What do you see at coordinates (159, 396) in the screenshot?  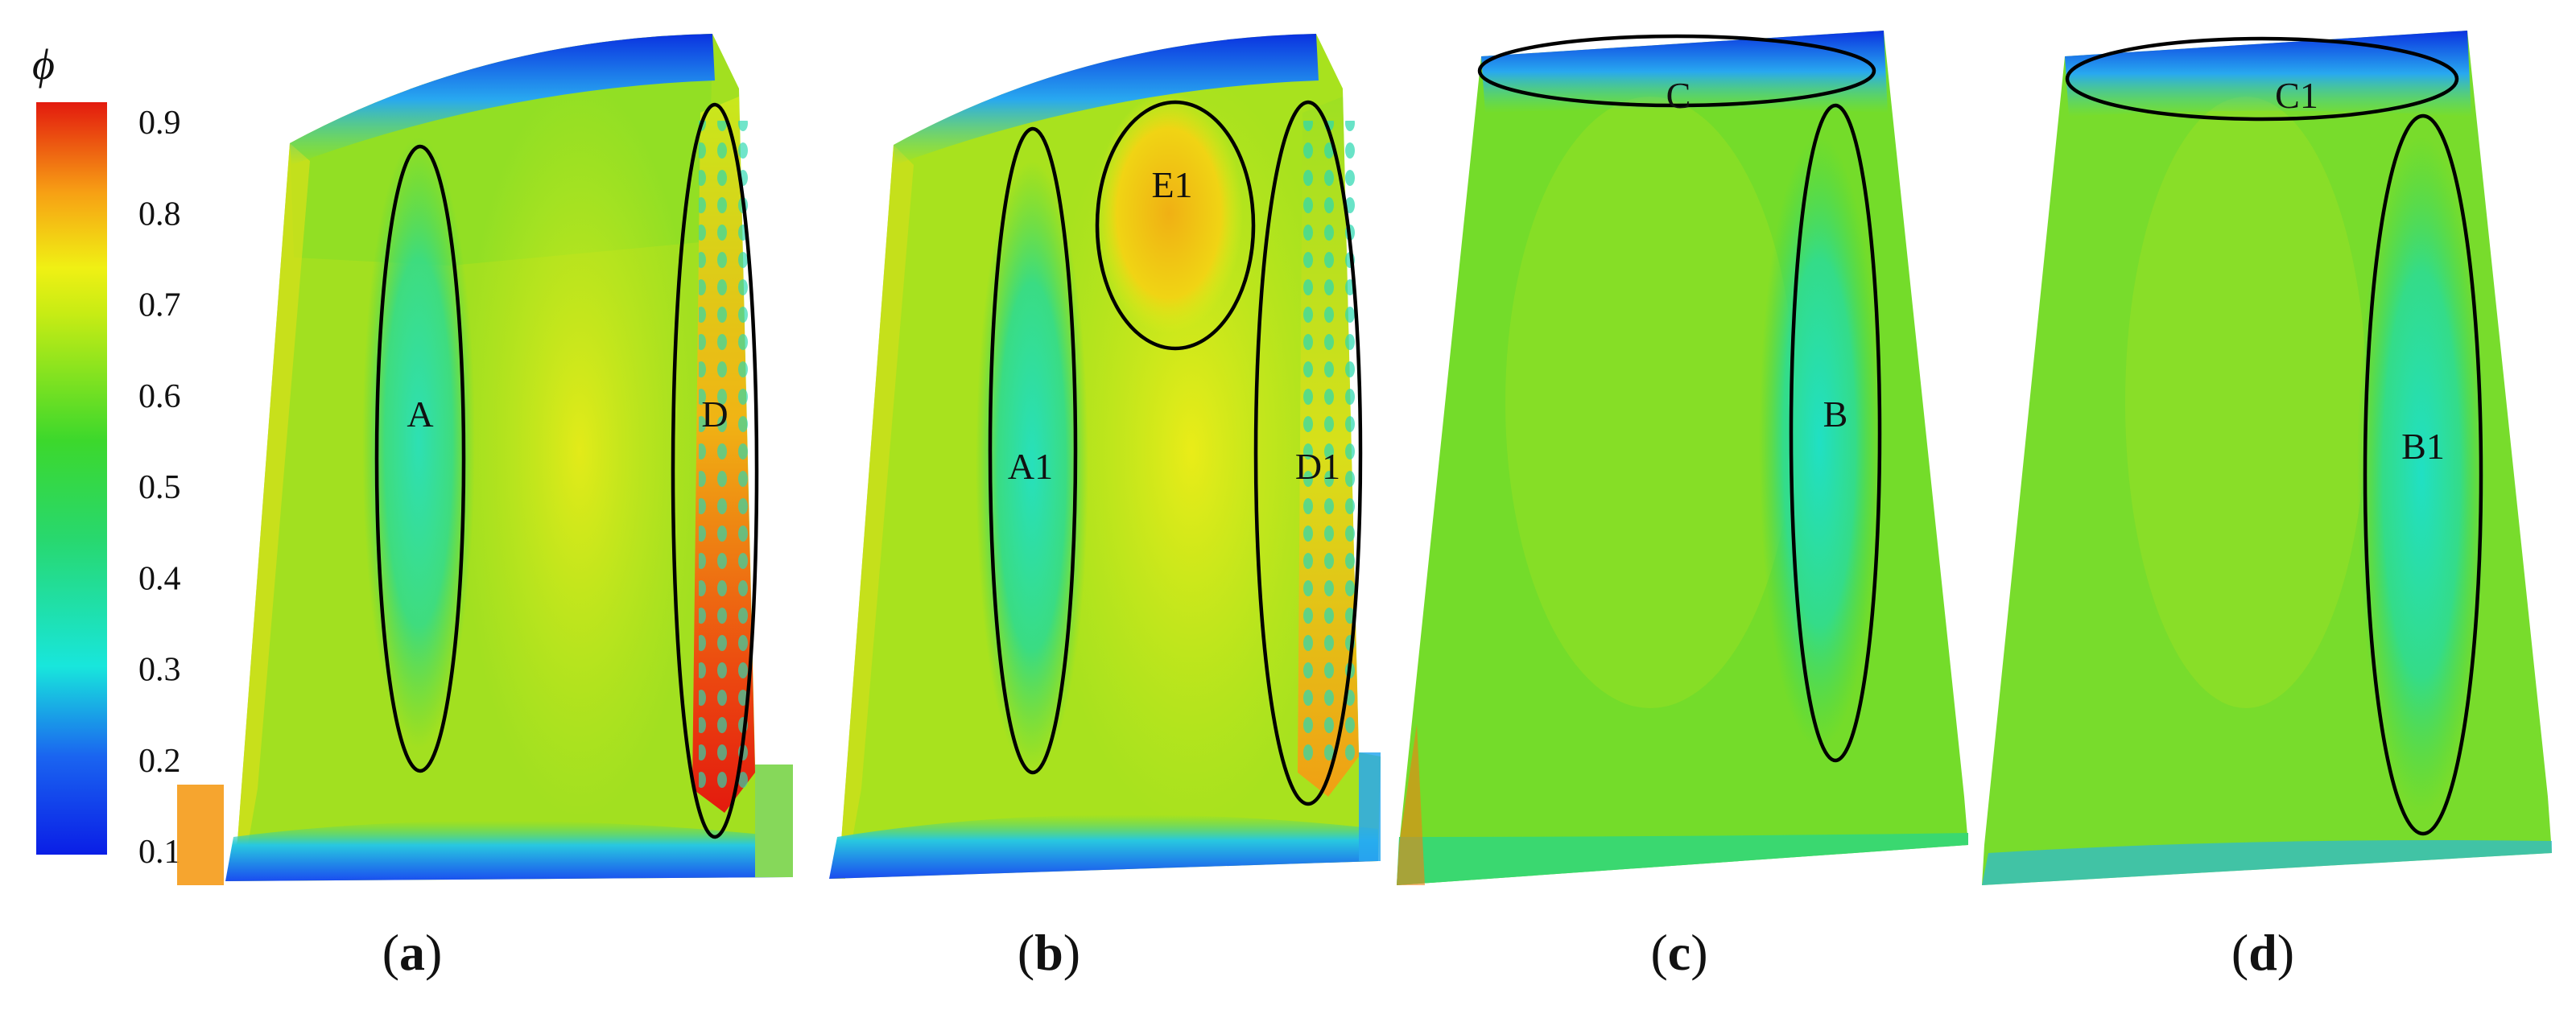 I see `colorbar-tick-label: 0.6` at bounding box center [159, 396].